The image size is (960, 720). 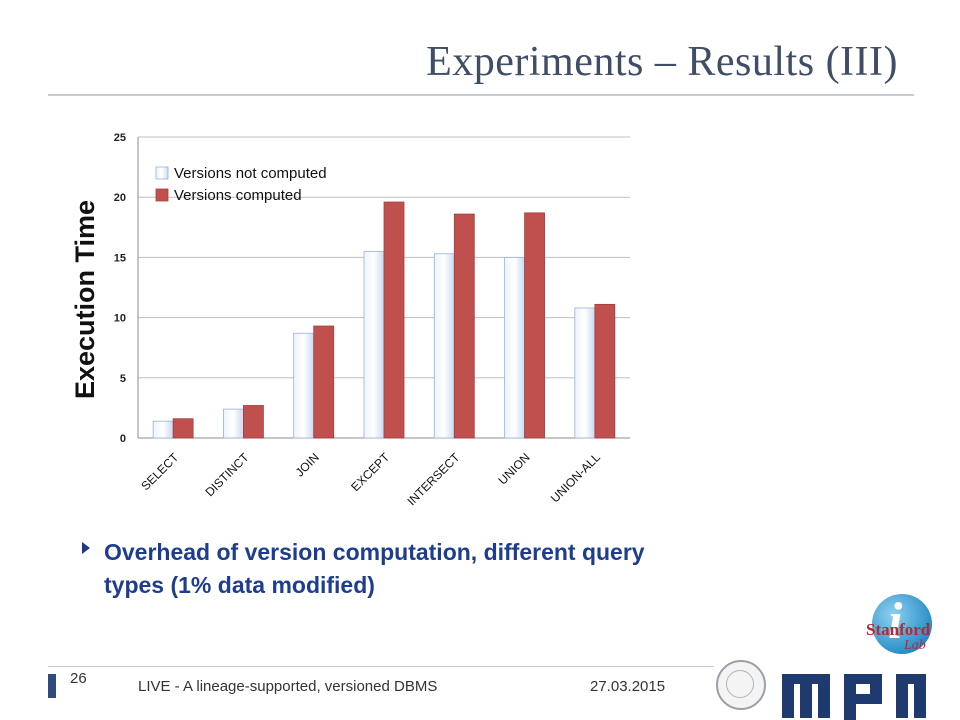 What do you see at coordinates (120, 258) in the screenshot?
I see `y-tick-label: 15` at bounding box center [120, 258].